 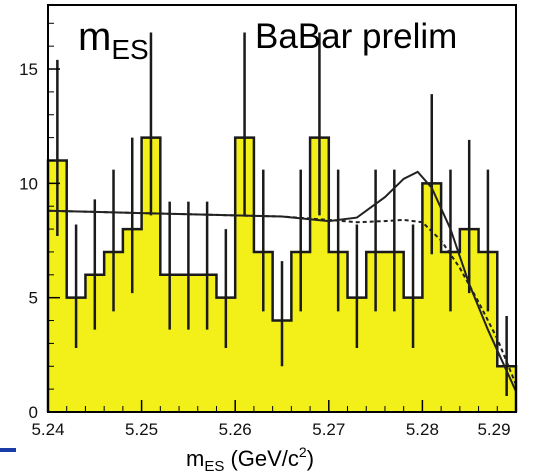 What do you see at coordinates (47, 429) in the screenshot?
I see `x-tick-label: 5.24` at bounding box center [47, 429].